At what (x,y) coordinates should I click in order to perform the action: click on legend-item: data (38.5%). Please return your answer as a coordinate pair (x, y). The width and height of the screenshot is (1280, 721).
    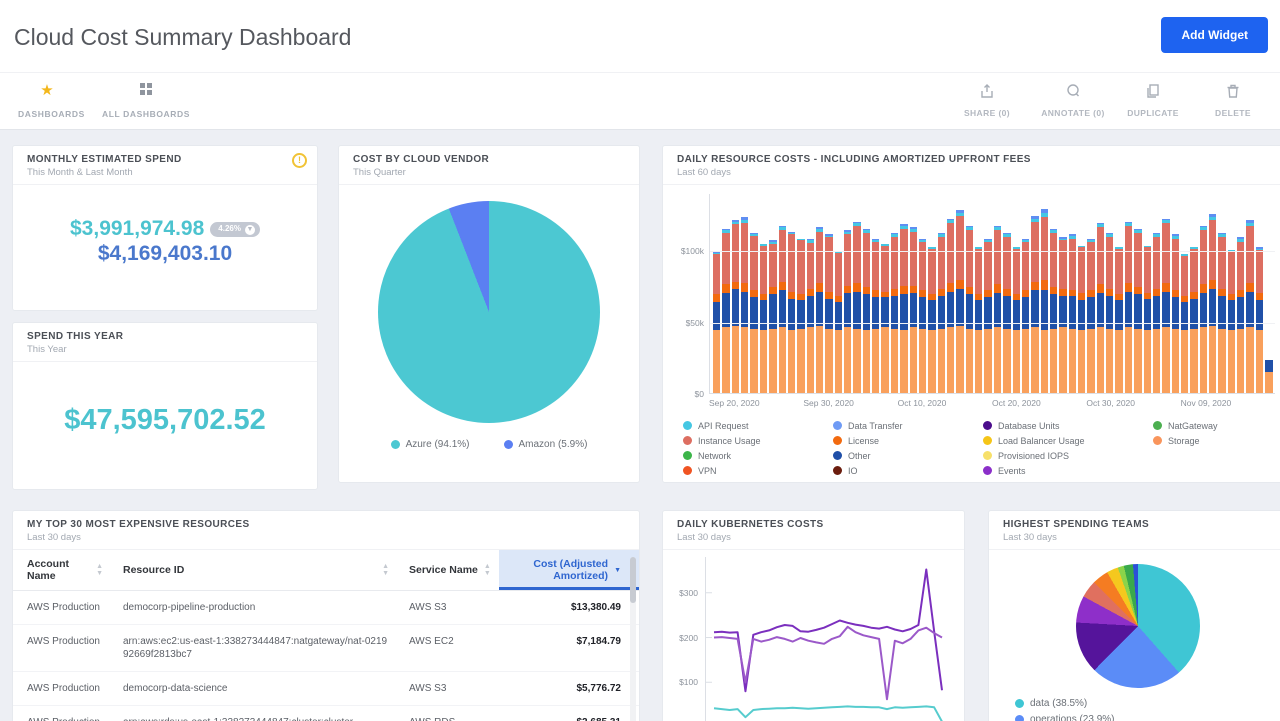
    Looking at the image, I should click on (1147, 703).